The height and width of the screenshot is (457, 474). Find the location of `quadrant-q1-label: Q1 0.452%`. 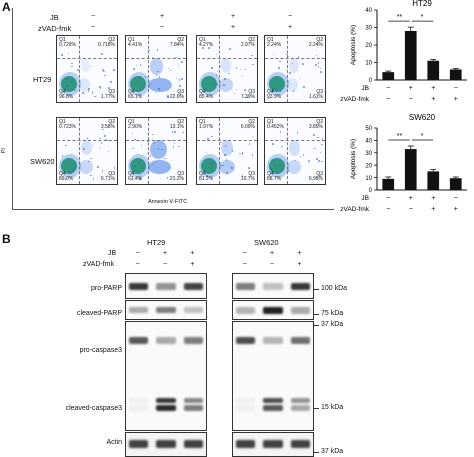

quadrant-q1-label: Q1 0.452% is located at coordinates (275, 125).